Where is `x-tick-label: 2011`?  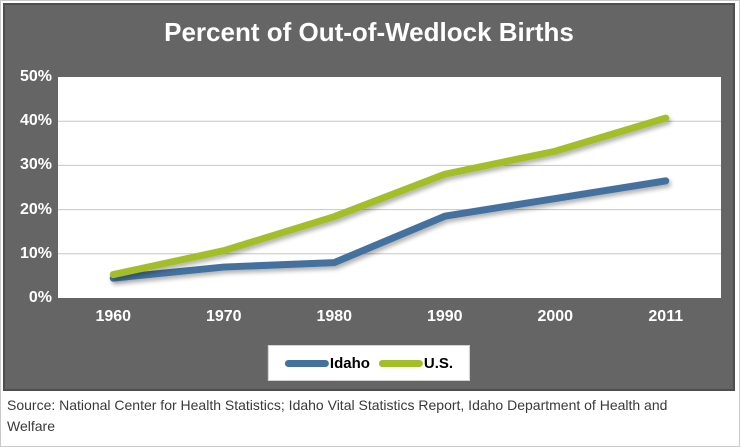 x-tick-label: 2011 is located at coordinates (666, 316).